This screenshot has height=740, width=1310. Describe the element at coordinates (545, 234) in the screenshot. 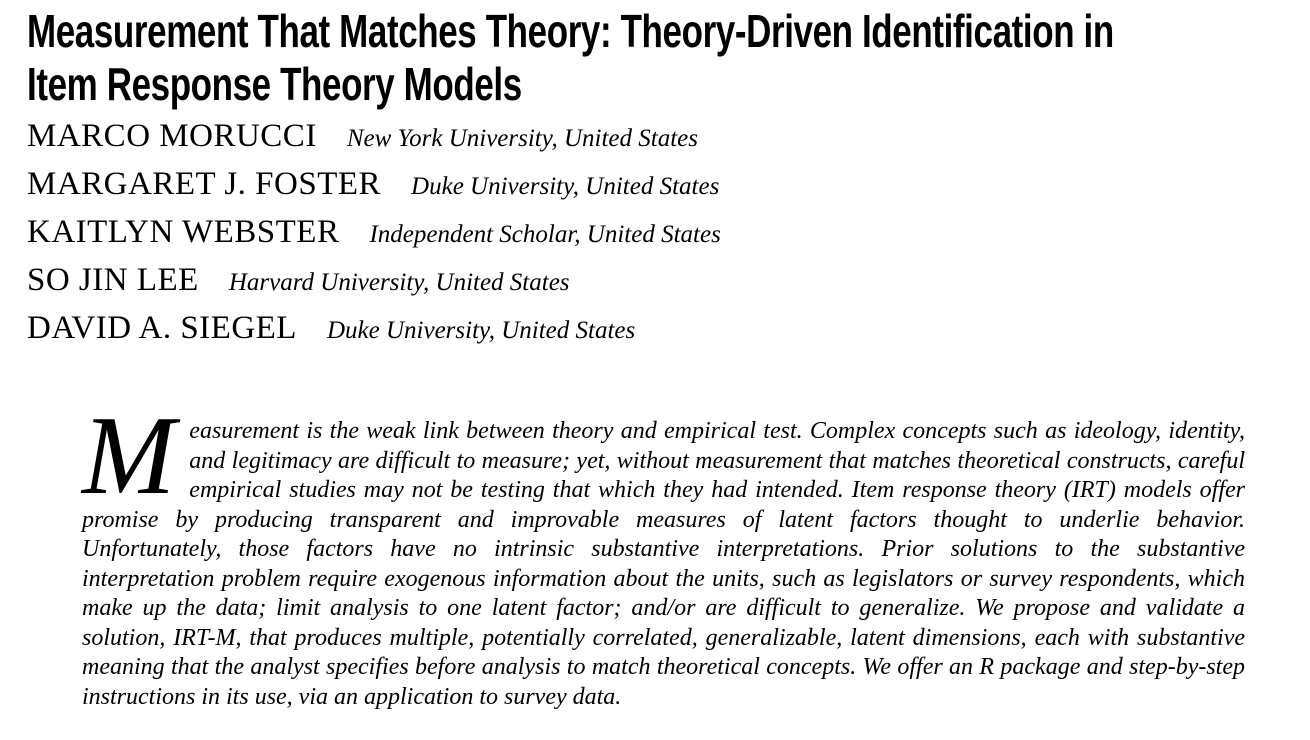

I see `author-affiliation: Independent Scholar, United States` at that location.